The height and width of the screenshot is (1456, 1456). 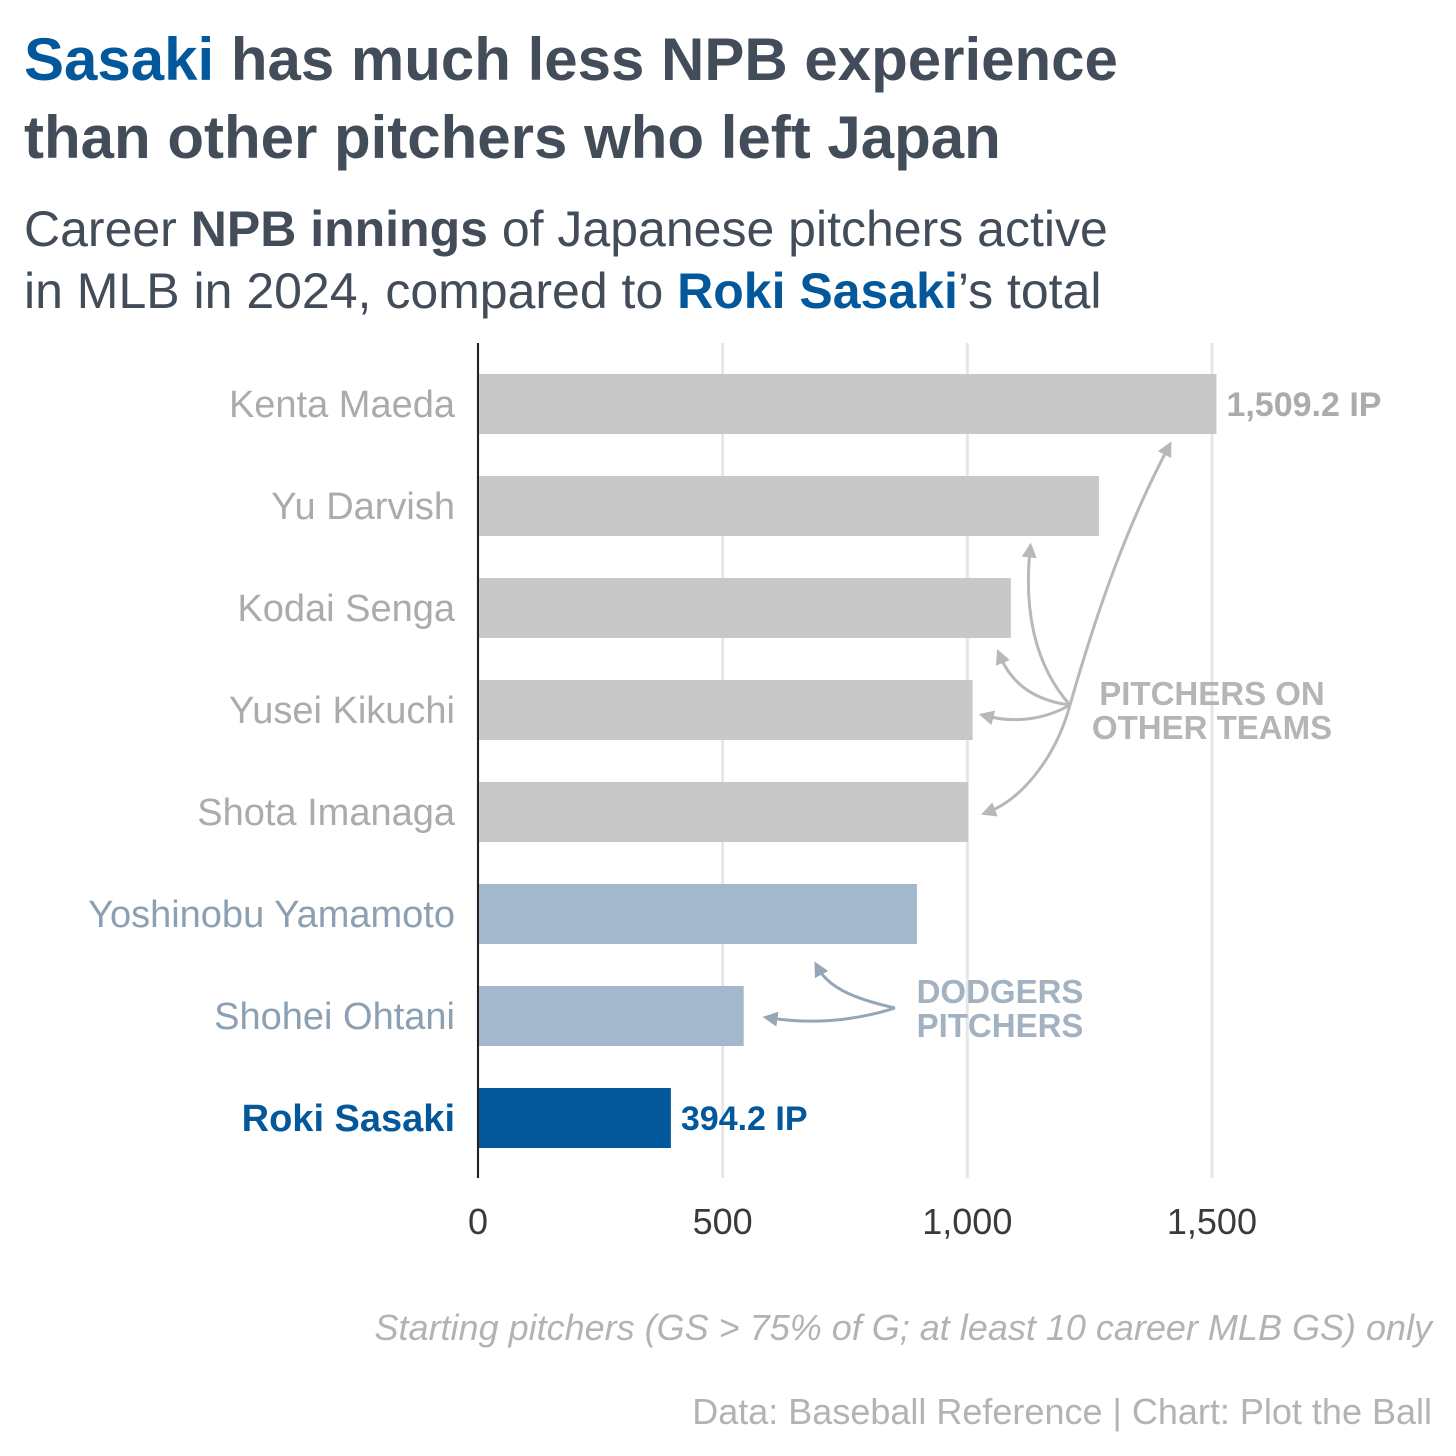 I want to click on subtitle-part: of Japanese pitchers active, so click(x=798, y=229).